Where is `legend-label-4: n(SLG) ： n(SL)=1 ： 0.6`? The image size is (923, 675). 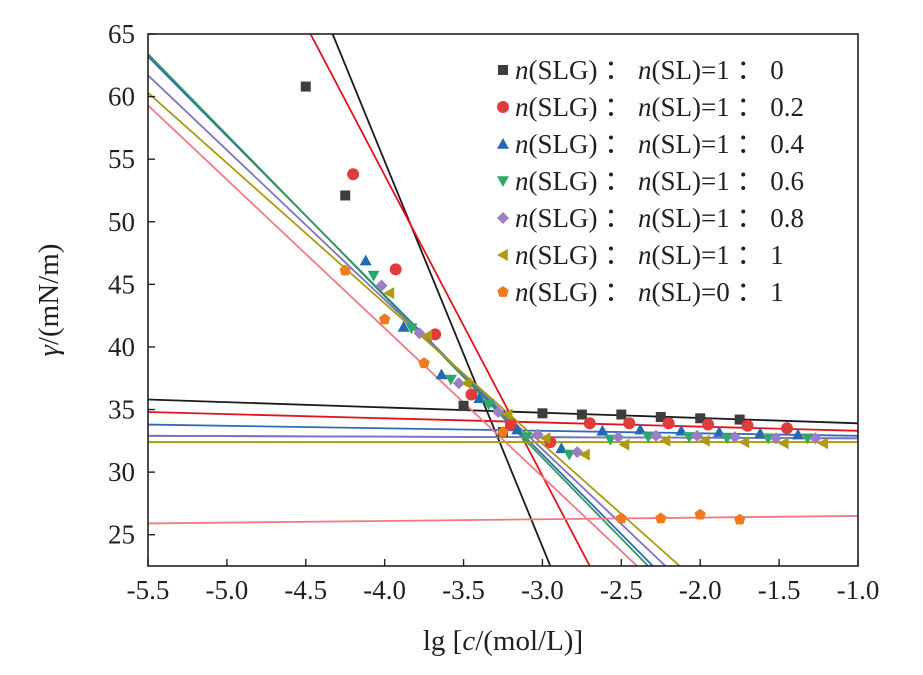 legend-label-4: n(SLG) ： n(SL)=1 ： 0.6 is located at coordinates (659, 181).